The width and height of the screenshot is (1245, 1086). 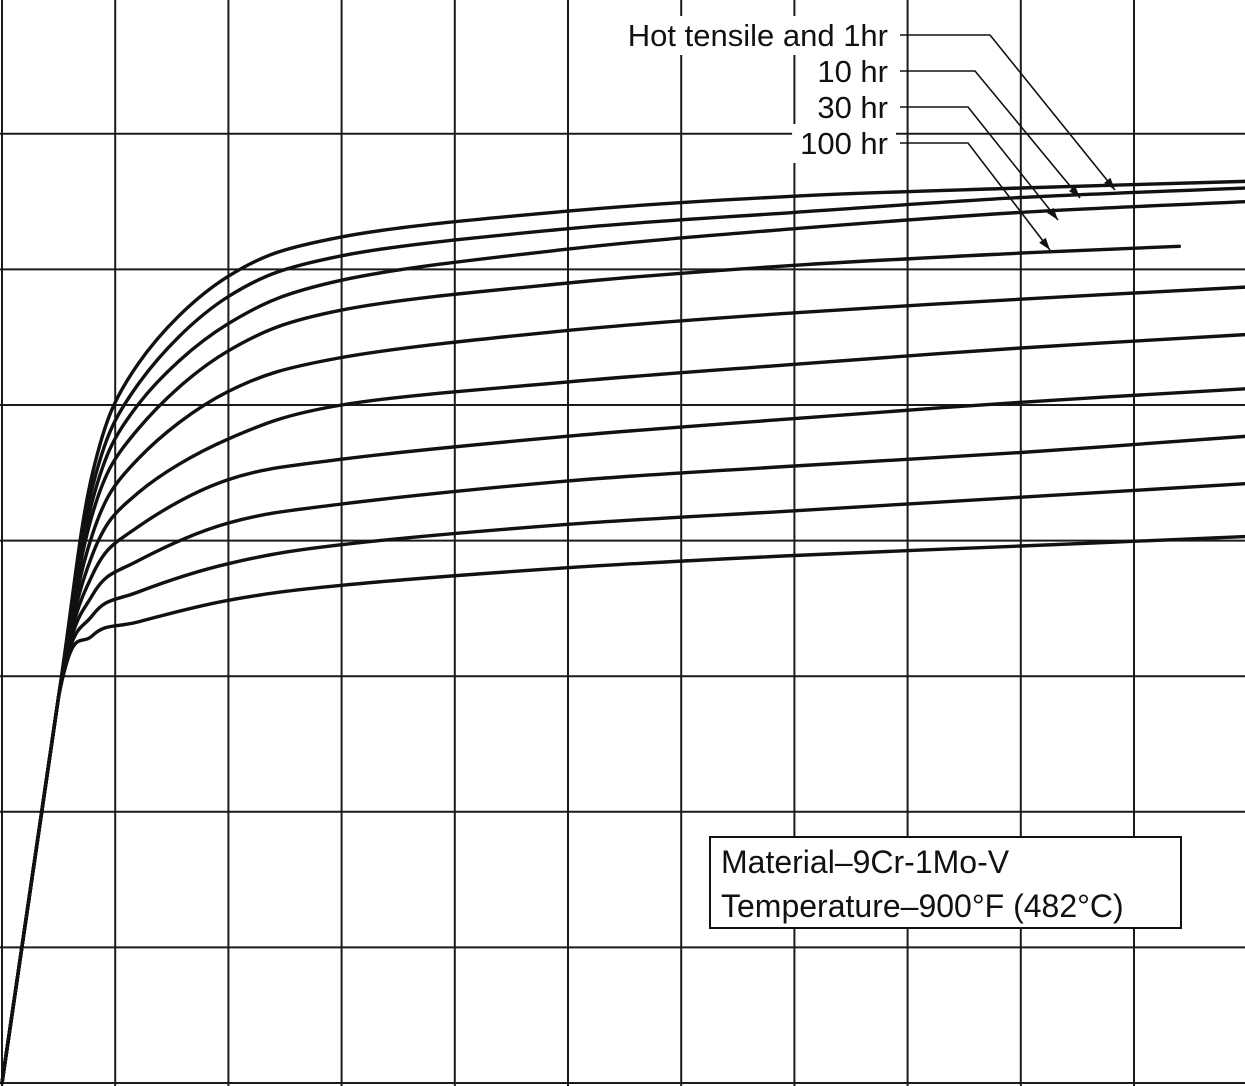 I want to click on curve-label-4: 100 hr, so click(x=844, y=143).